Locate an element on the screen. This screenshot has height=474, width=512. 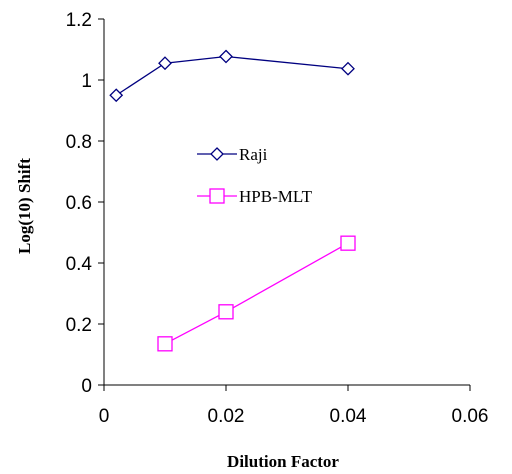
y-tick-label: 0.6 is located at coordinates (79, 203).